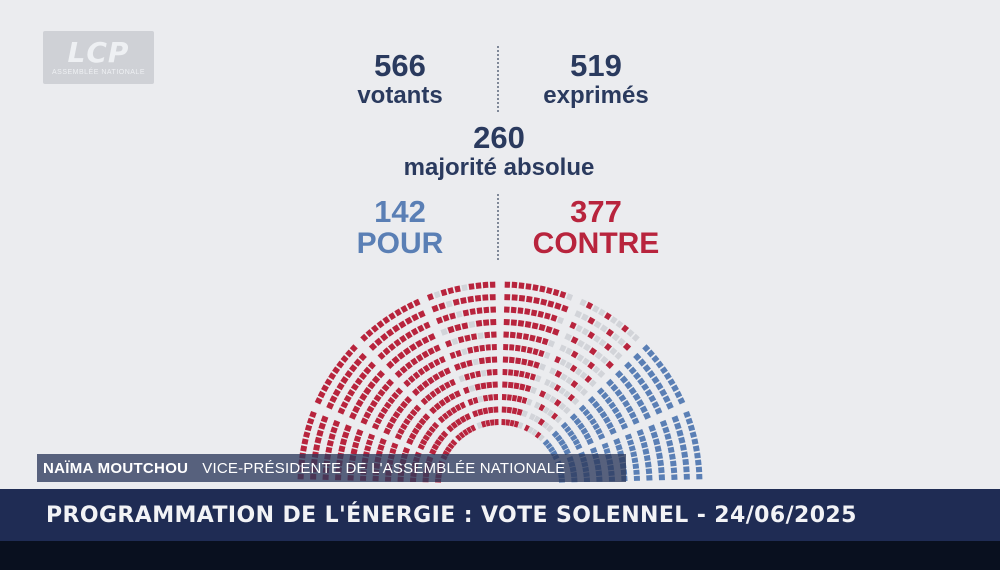 Image resolution: width=1000 pixels, height=570 pixels. I want to click on stat-pour: 142 POUR, so click(400, 228).